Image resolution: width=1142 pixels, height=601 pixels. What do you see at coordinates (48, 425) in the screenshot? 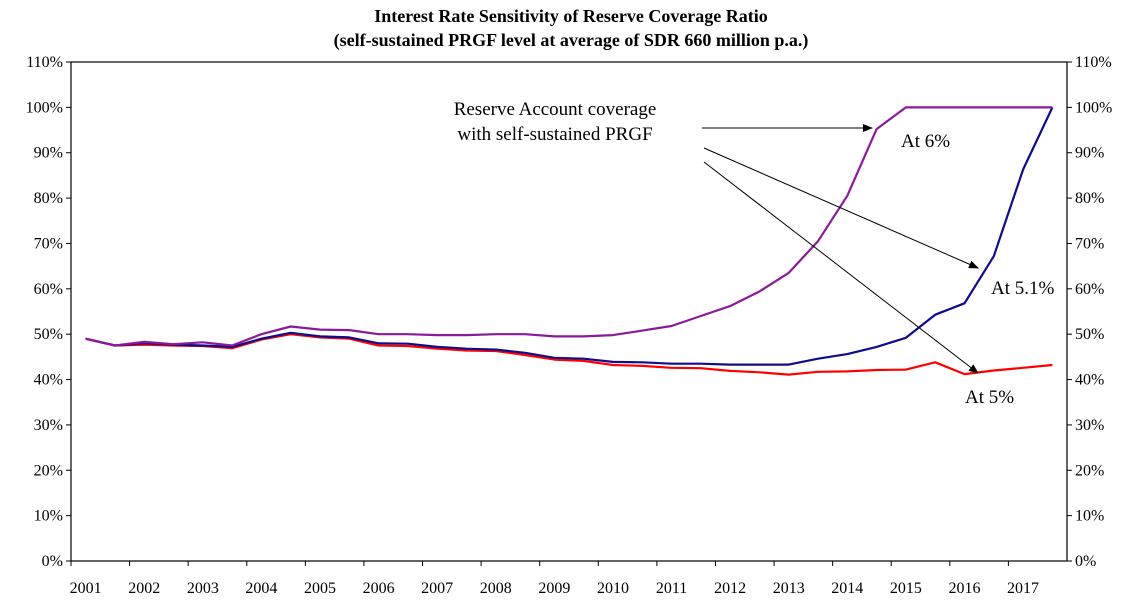
I see `y-tick-label-left: 30%` at bounding box center [48, 425].